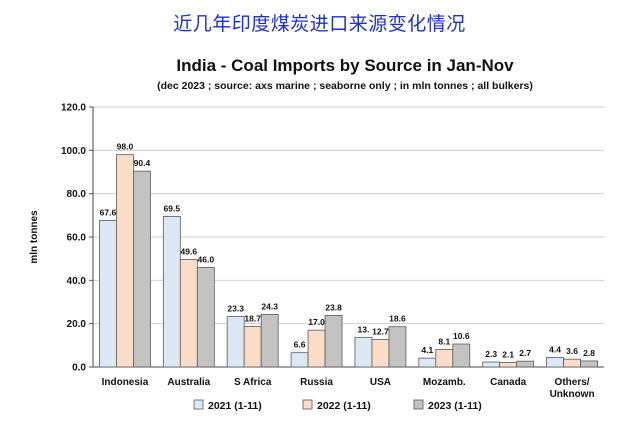 The image size is (639, 433). I want to click on data-label: 4.1, so click(427, 350).